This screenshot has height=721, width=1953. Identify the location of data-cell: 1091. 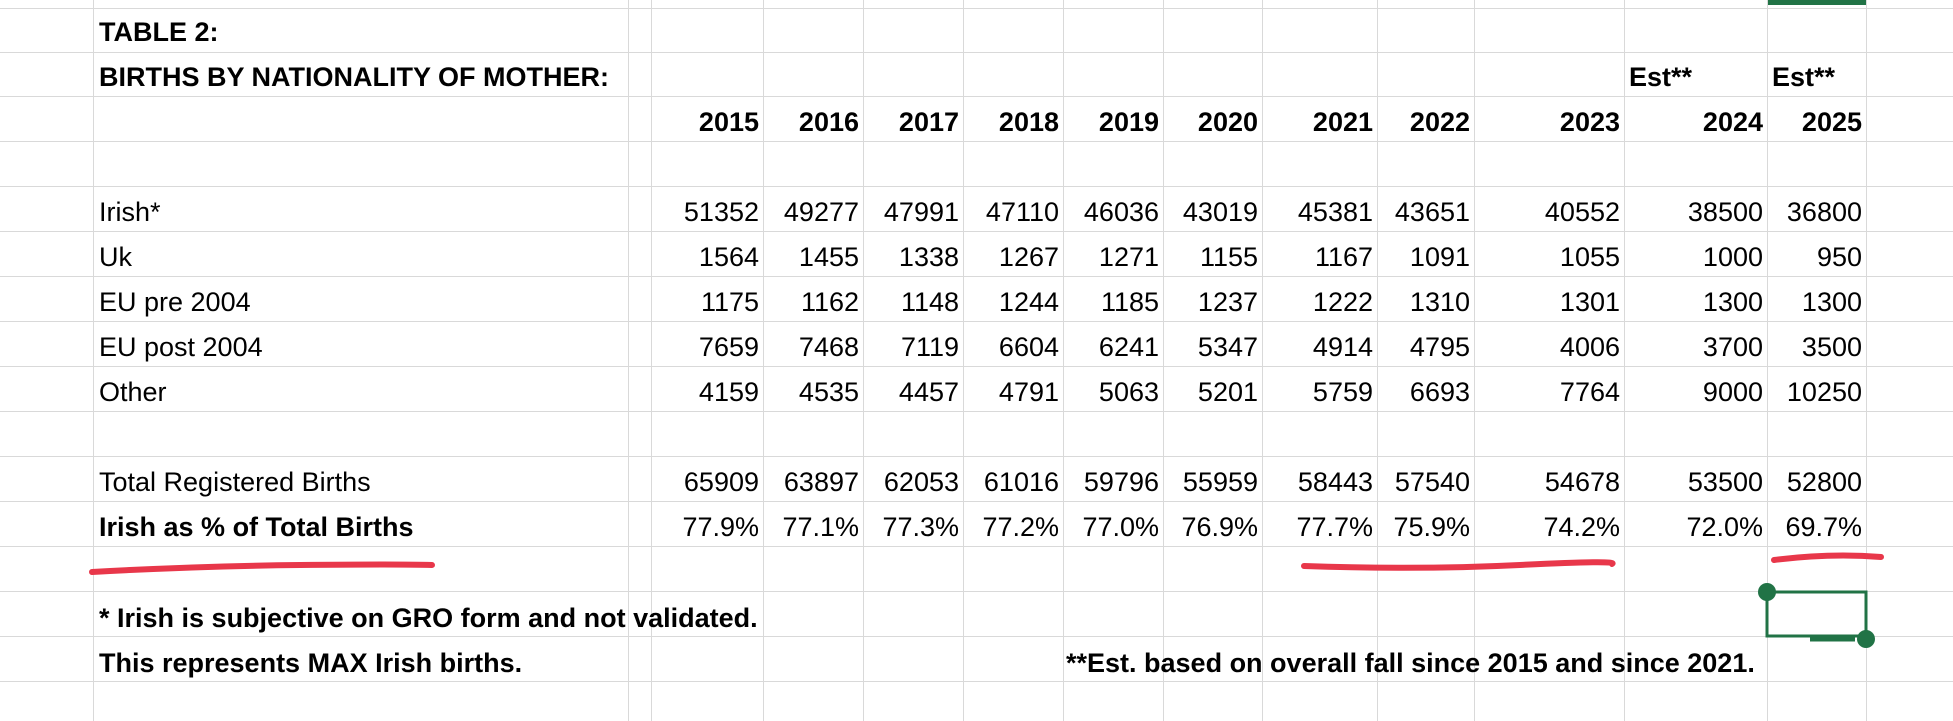
(1439, 257).